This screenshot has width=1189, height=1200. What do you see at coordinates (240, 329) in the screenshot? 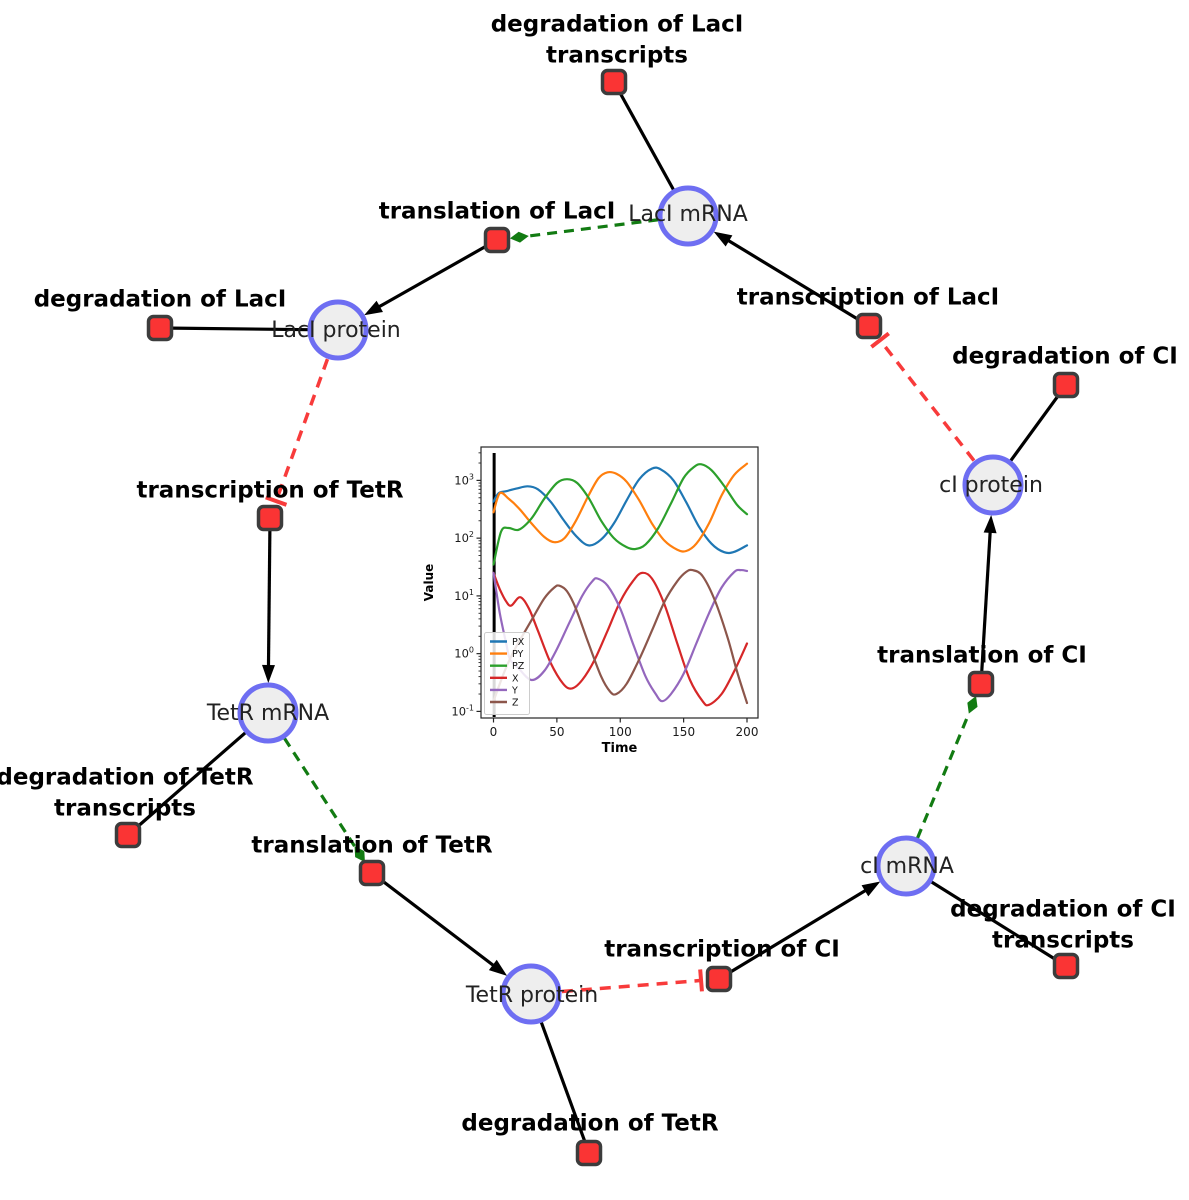
I see `edge-consumption-laci_protein-deg_laci` at bounding box center [240, 329].